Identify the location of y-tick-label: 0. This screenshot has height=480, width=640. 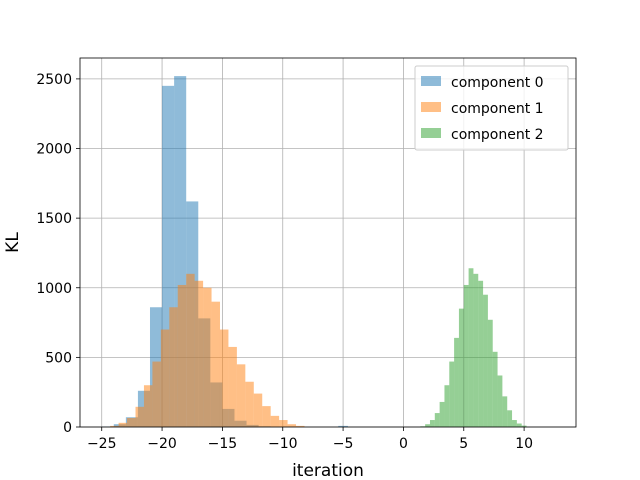
(67, 428).